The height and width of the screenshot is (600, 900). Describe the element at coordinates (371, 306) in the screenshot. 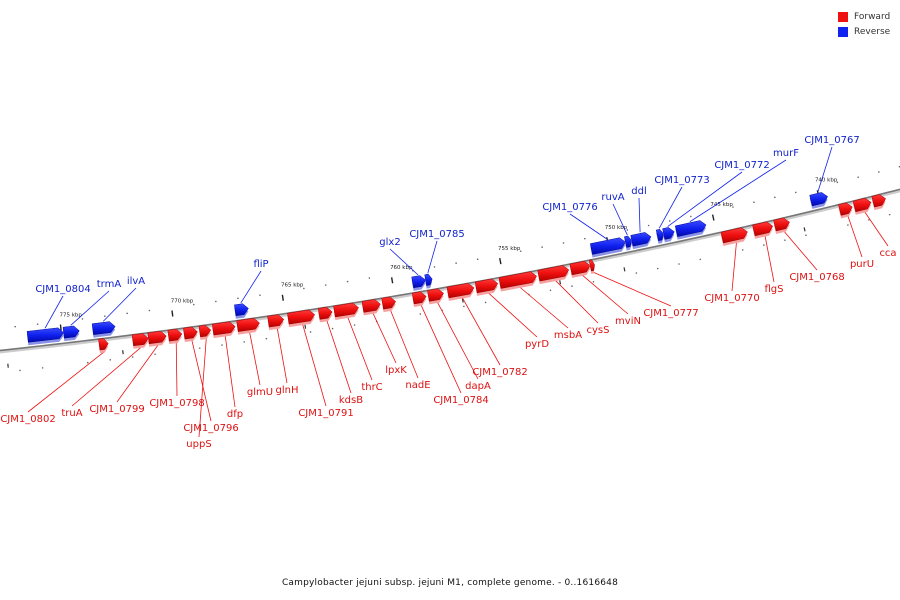

I see `gene-lpxk-feature` at that location.